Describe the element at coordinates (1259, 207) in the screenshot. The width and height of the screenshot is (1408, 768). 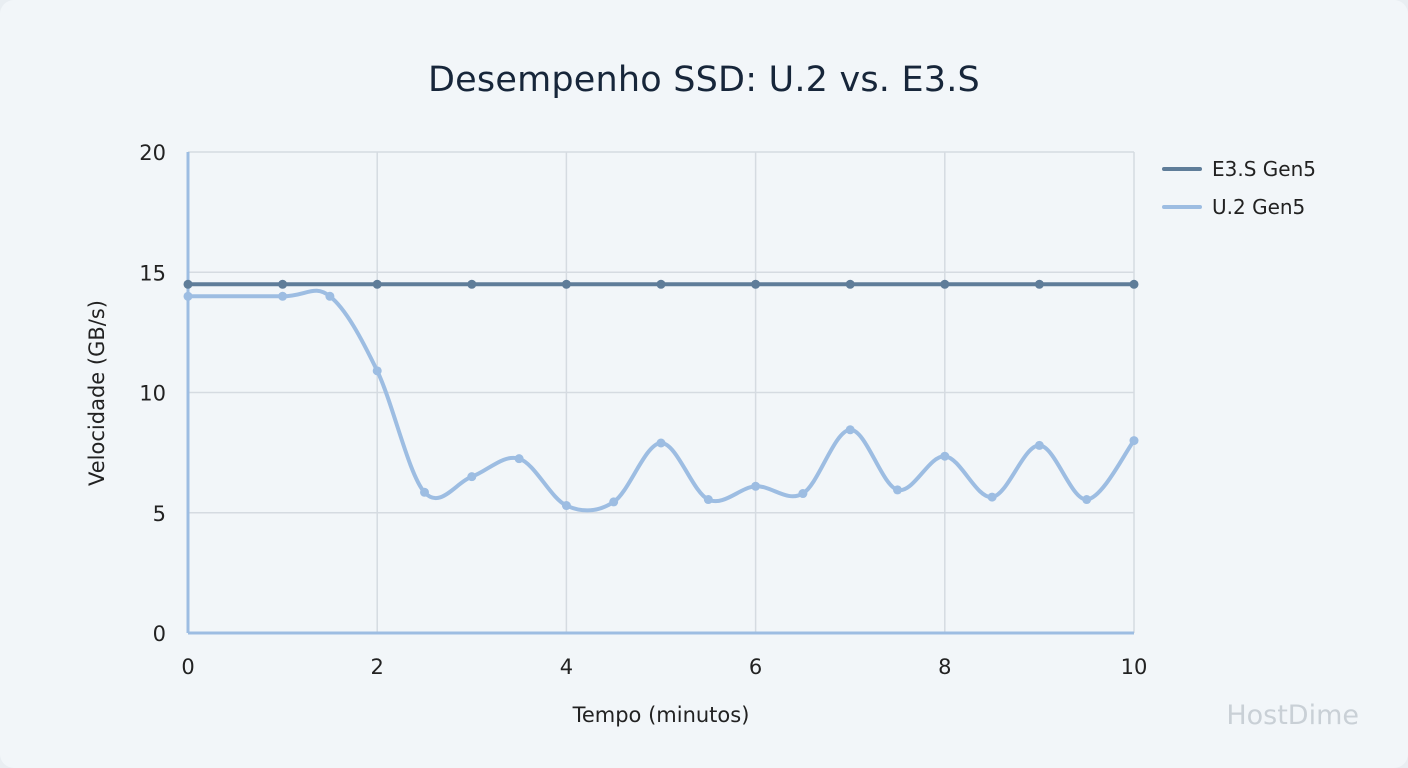
I see `legend-label: U.2 Gen5` at that location.